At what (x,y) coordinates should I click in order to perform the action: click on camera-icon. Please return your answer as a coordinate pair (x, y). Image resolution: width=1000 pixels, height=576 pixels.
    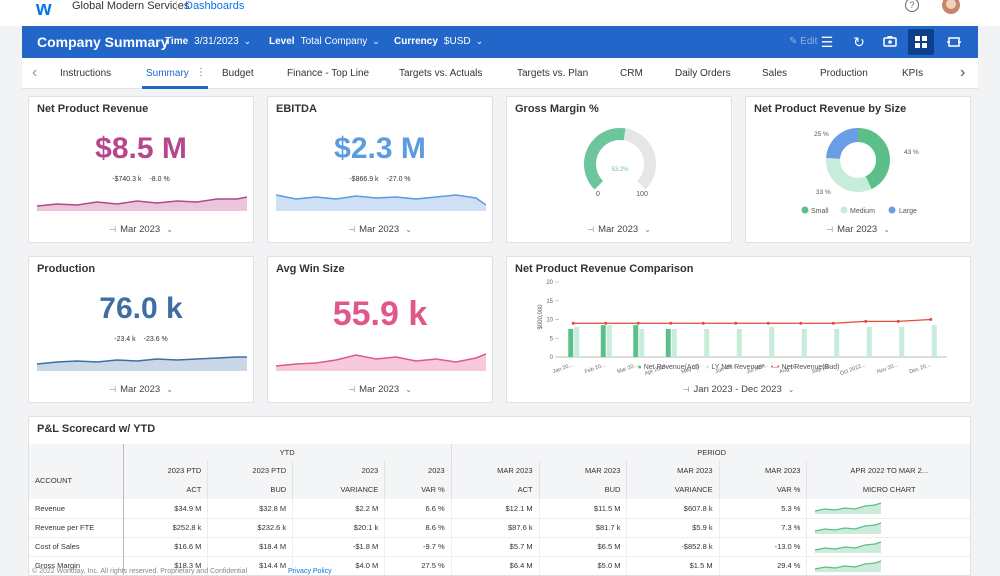
    Looking at the image, I should click on (890, 42).